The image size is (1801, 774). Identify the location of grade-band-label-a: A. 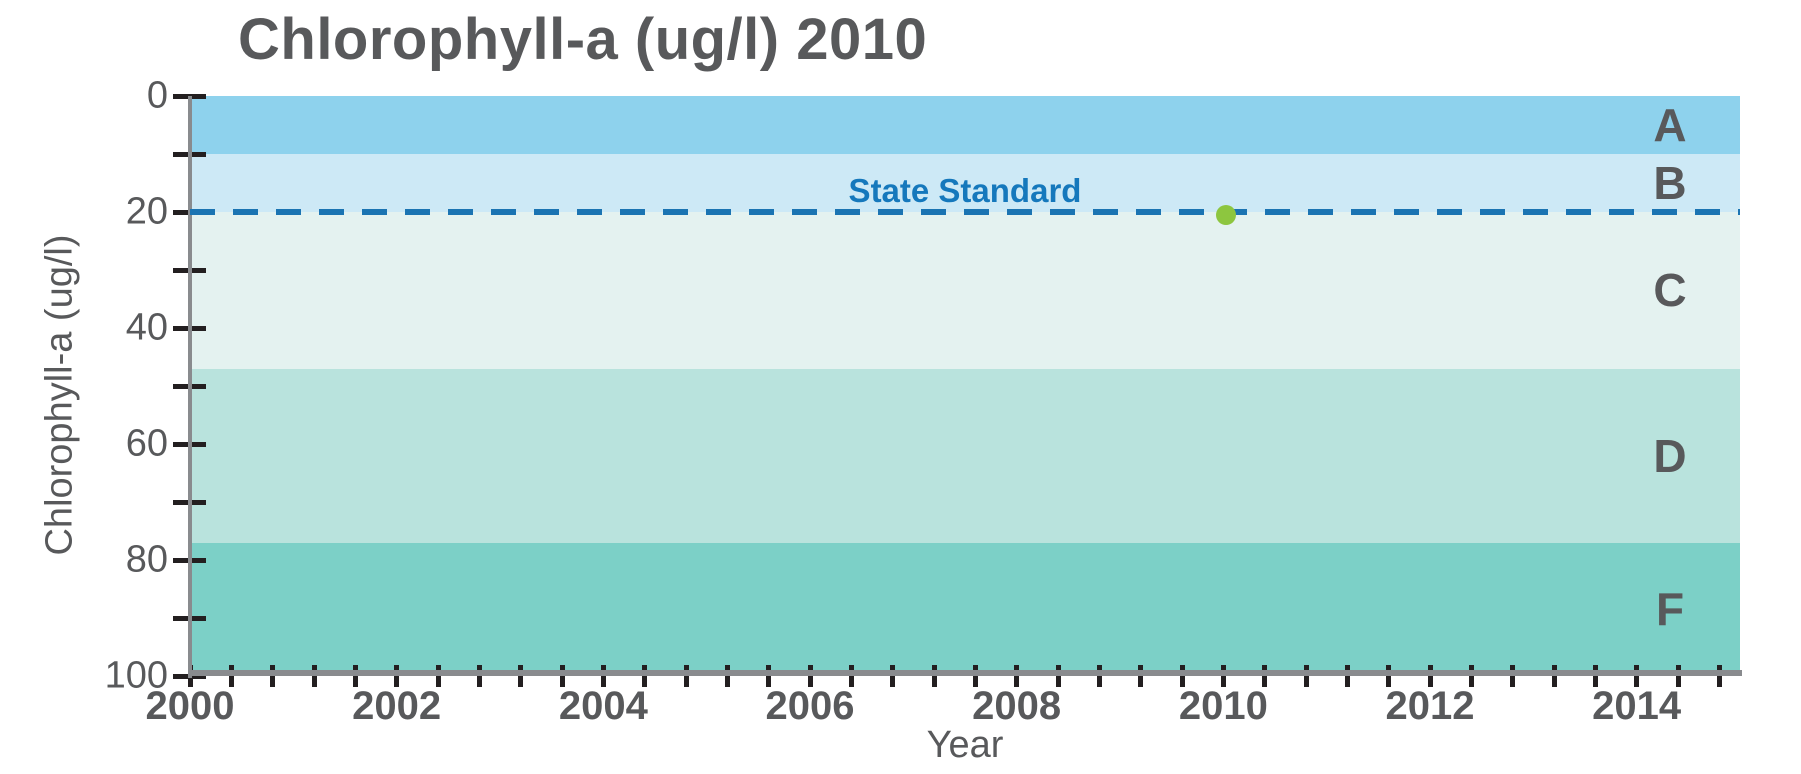
(1670, 125).